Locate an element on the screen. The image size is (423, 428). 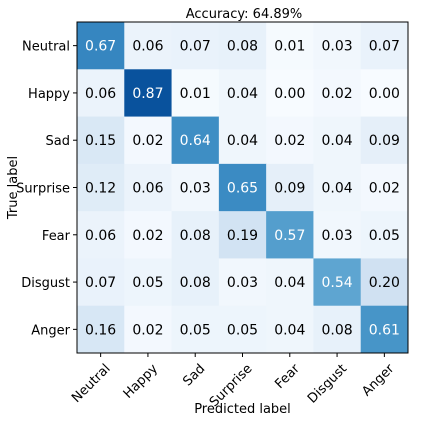
y-tick-label: Surprise is located at coordinates (43, 189).